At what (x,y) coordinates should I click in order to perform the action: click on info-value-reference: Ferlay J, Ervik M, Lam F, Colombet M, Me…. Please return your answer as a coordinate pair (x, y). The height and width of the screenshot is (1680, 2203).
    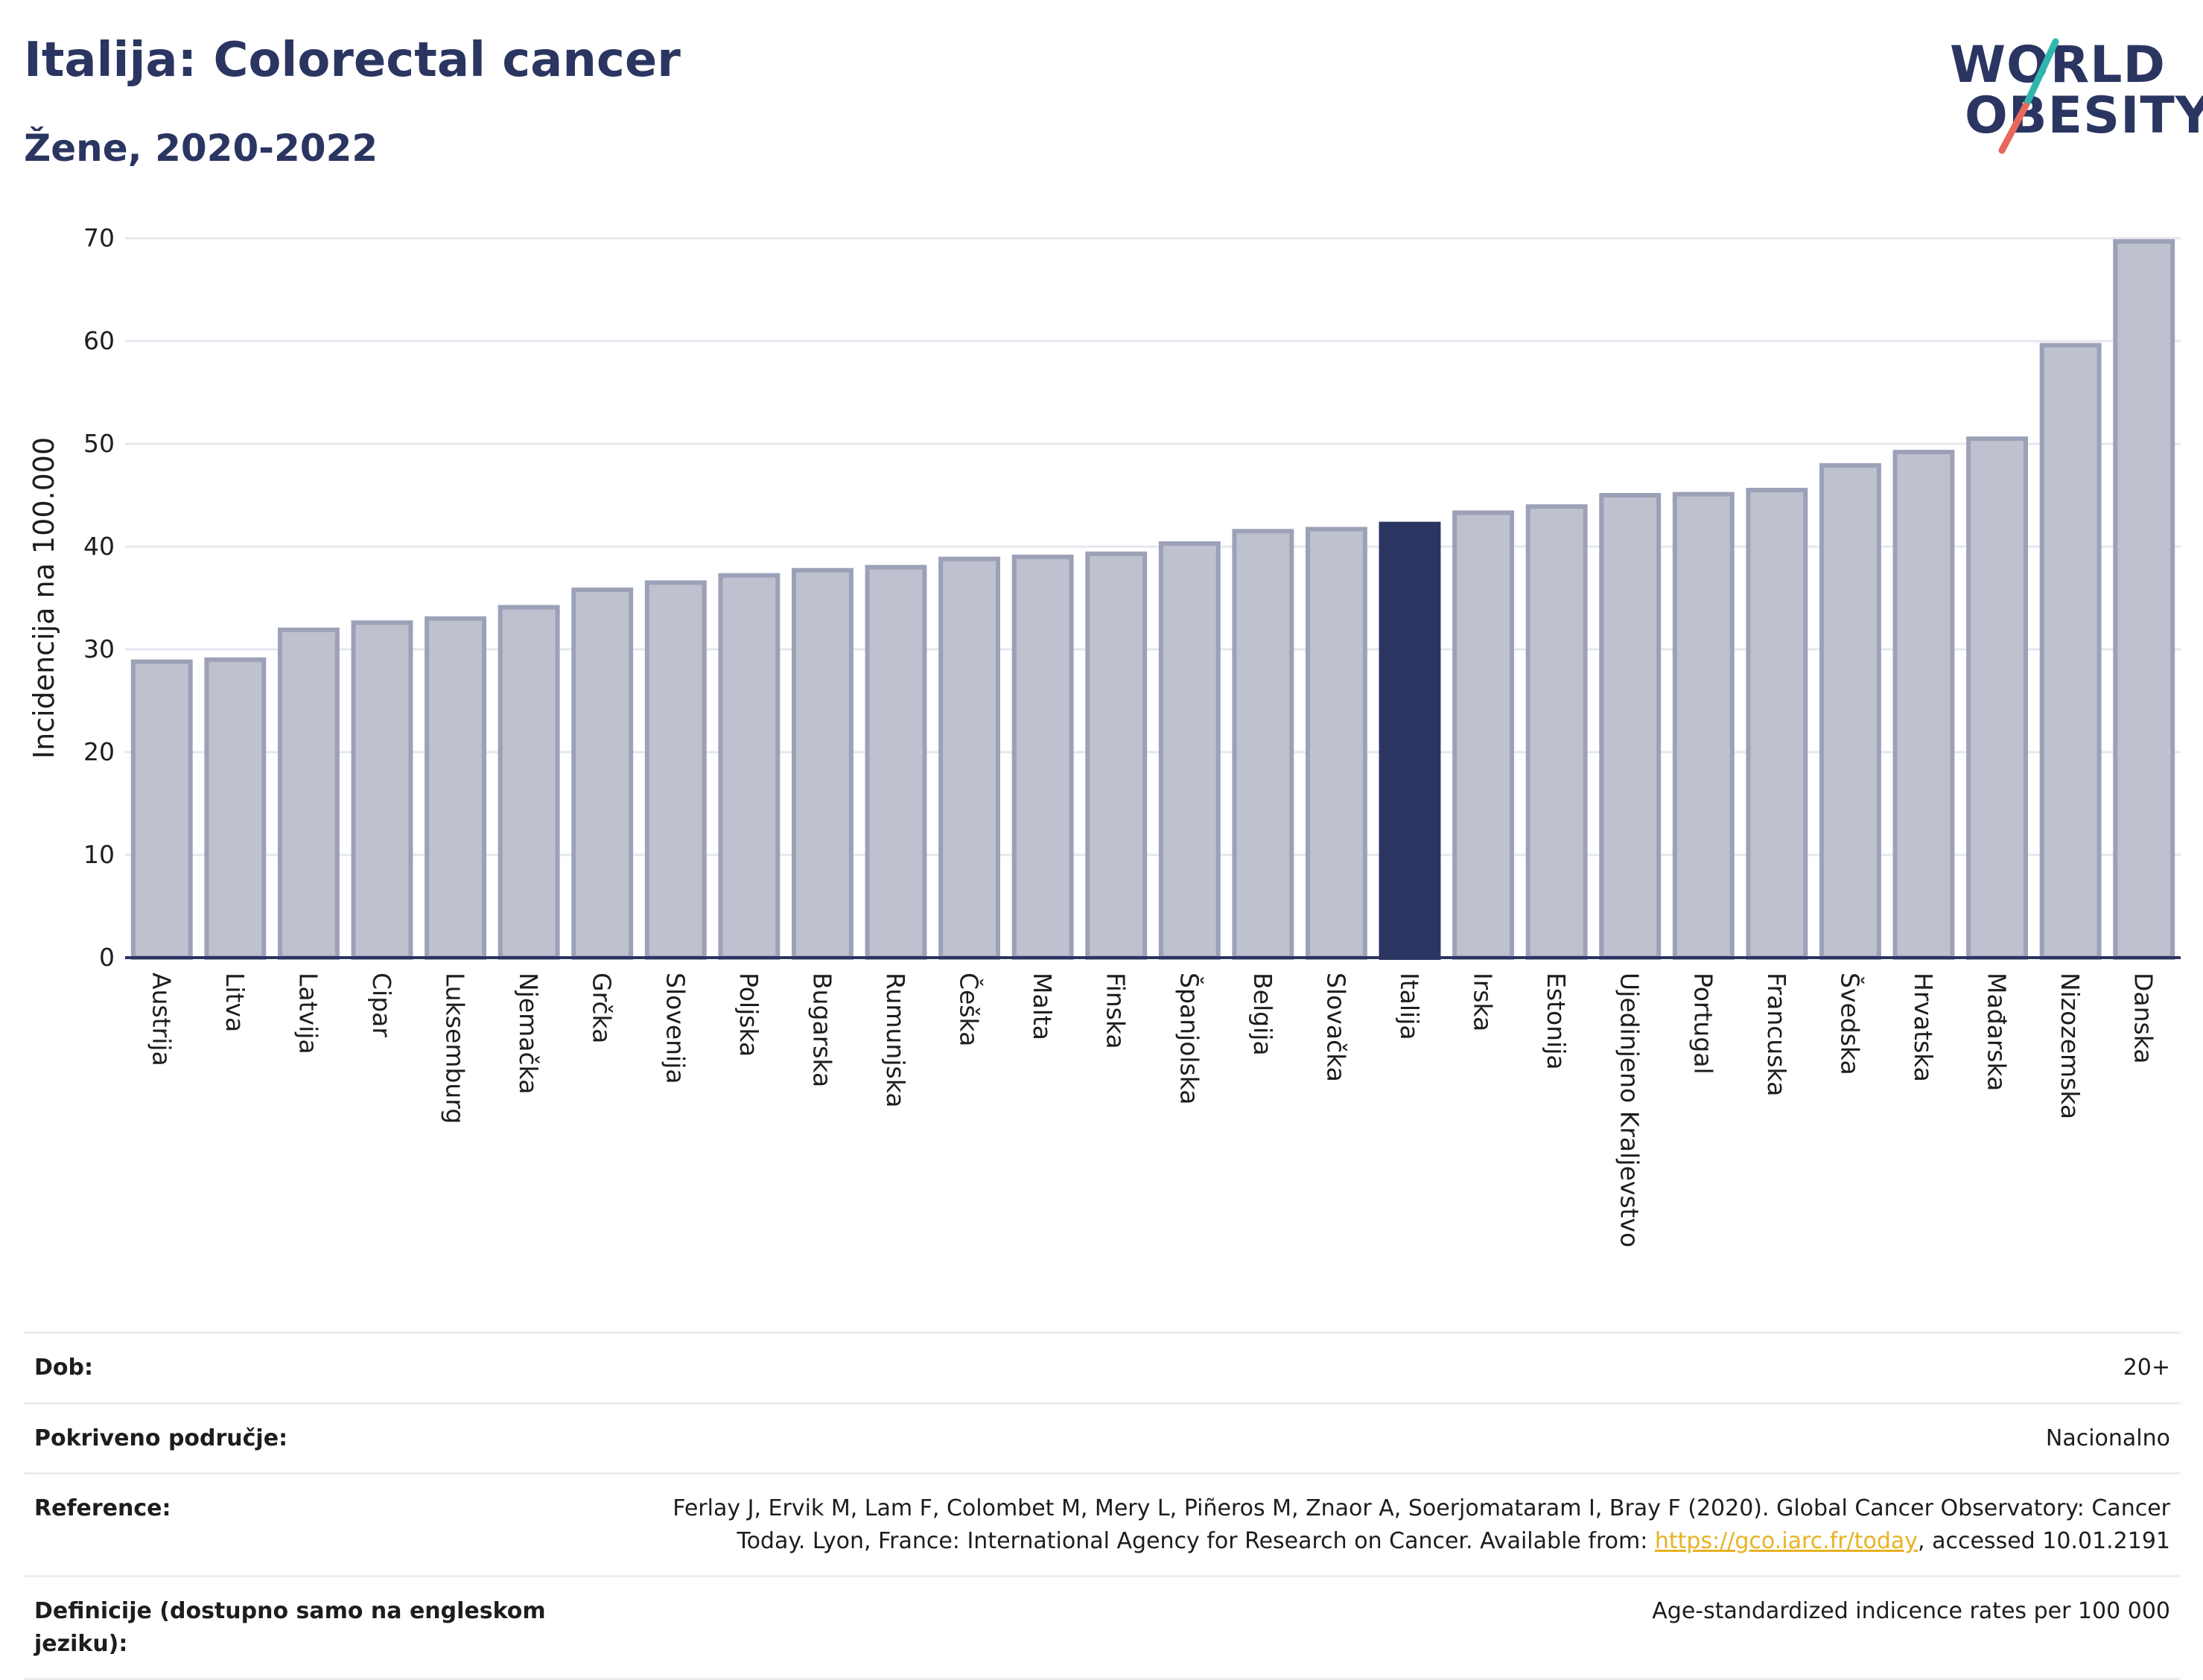
    Looking at the image, I should click on (1388, 1524).